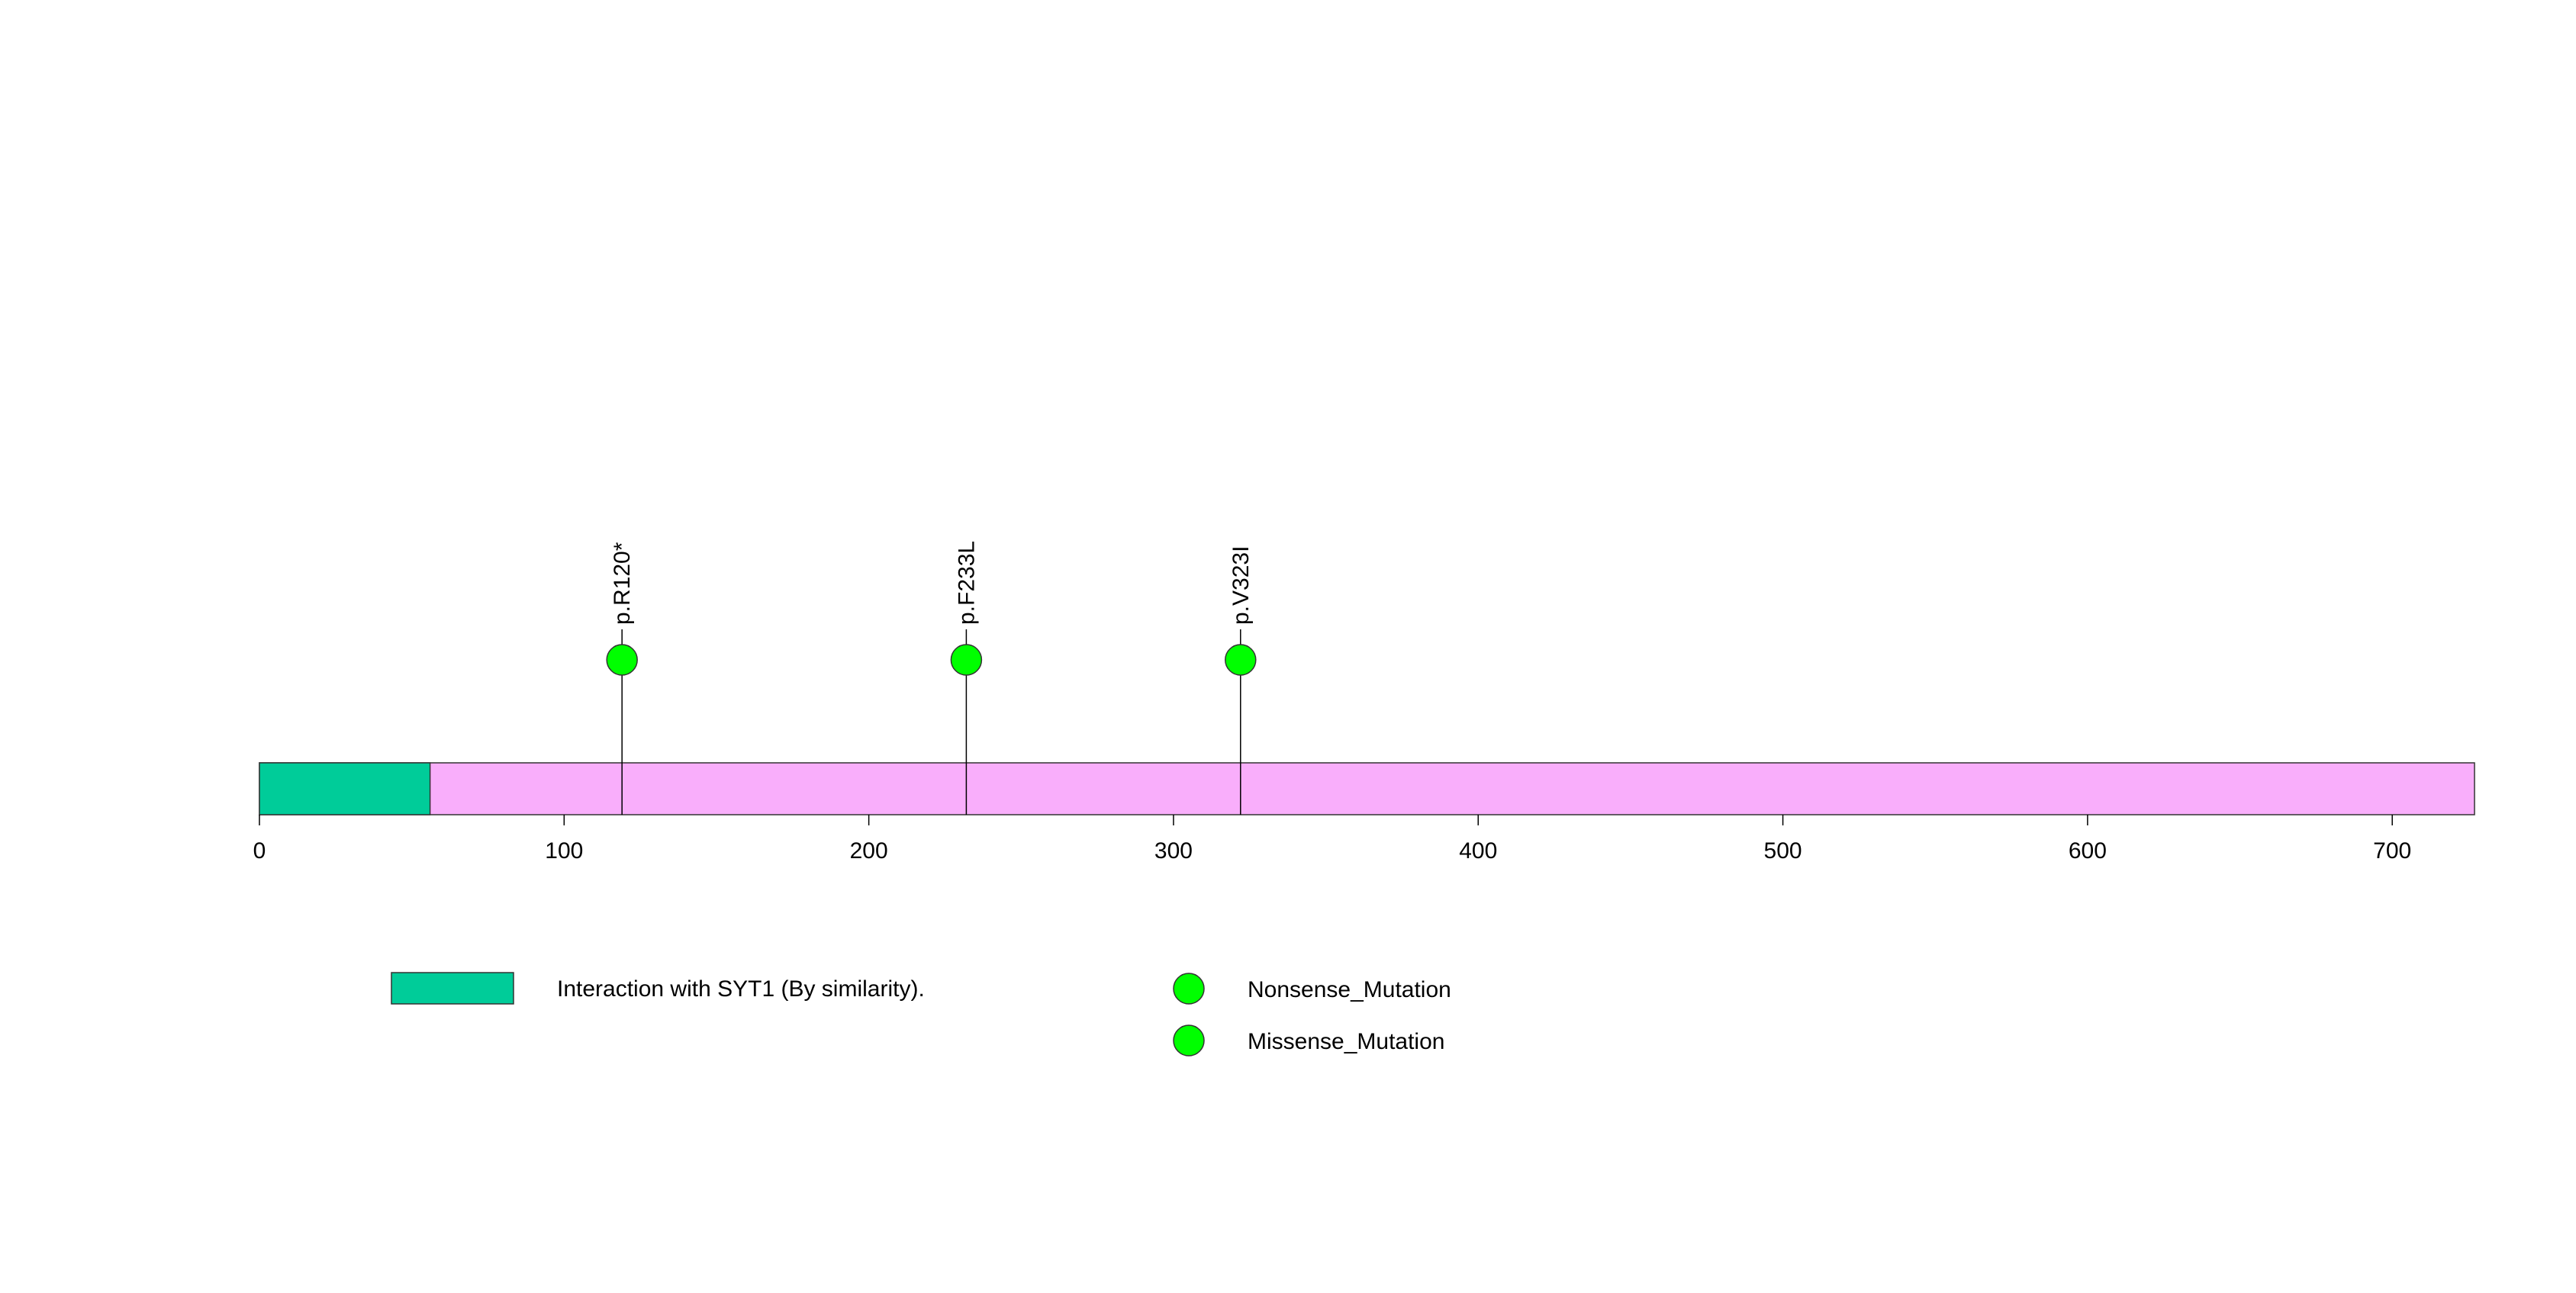 The width and height of the screenshot is (2576, 1293). I want to click on x-tick-label-700: 700, so click(2392, 851).